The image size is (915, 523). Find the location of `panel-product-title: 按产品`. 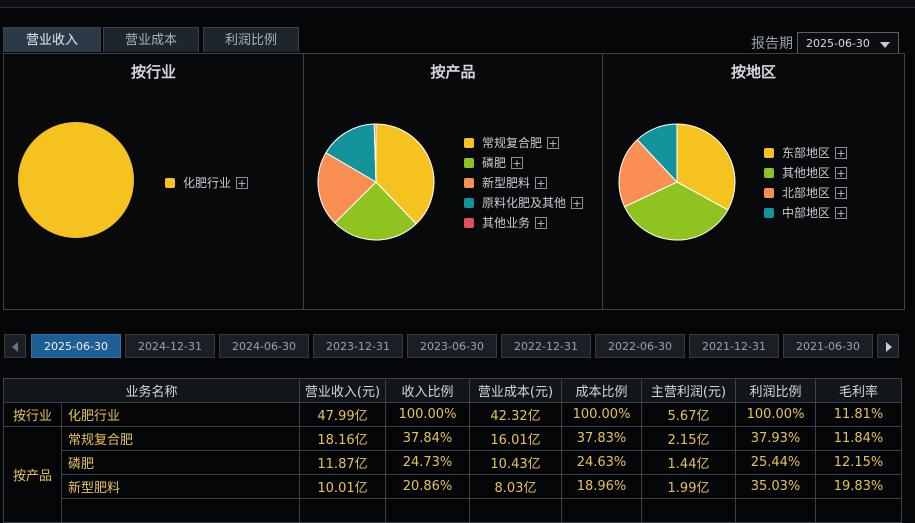

panel-product-title: 按产品 is located at coordinates (453, 72).